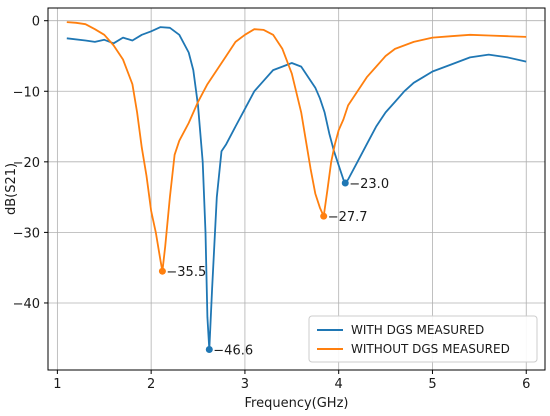  Describe the element at coordinates (233, 351) in the screenshot. I see `annotation-label: −46.6` at that location.